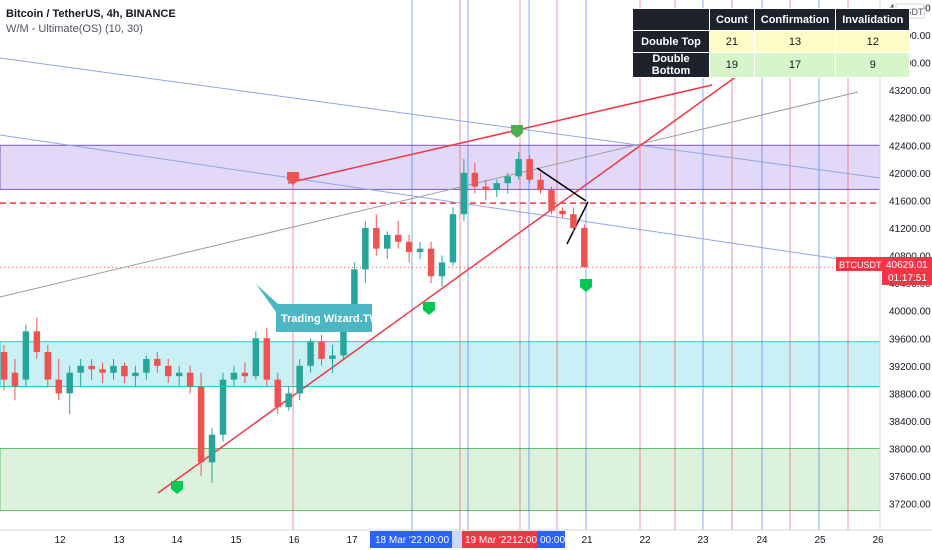  I want to click on stats-row-label: Double Top, so click(671, 41).